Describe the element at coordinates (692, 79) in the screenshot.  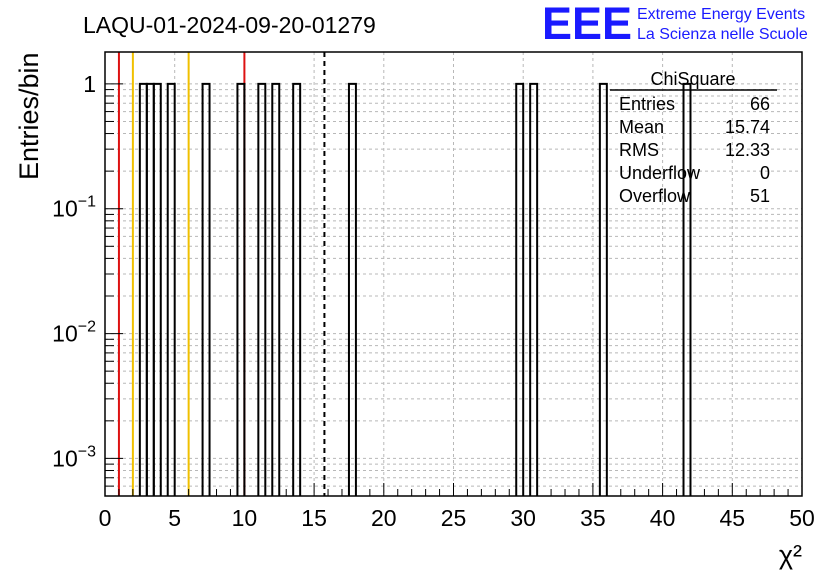
I see `stats-box-title: ChiSquare` at that location.